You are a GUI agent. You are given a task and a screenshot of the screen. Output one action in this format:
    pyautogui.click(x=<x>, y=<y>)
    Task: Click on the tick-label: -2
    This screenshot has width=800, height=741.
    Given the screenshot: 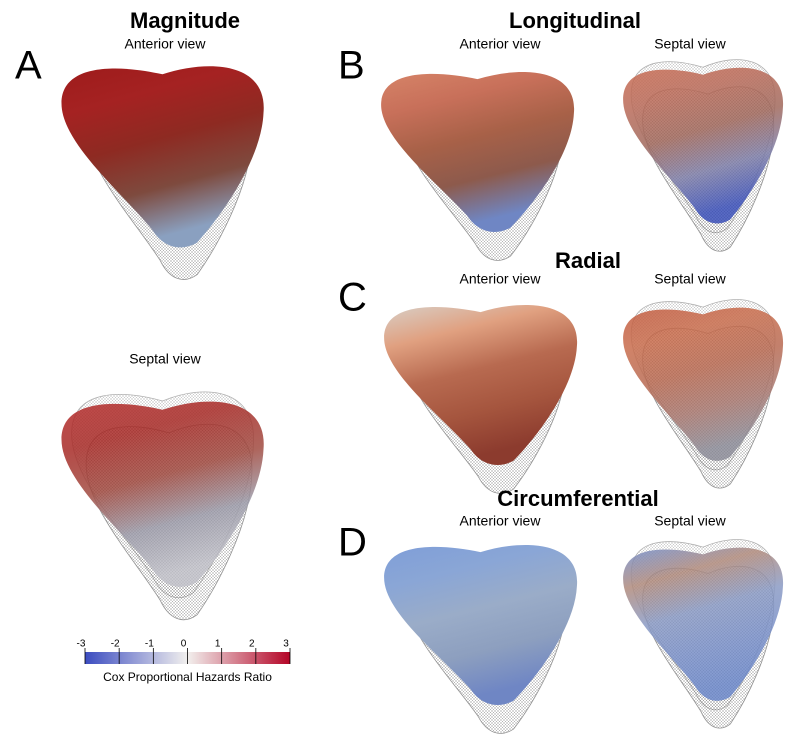 What is the action you would take?
    pyautogui.click(x=115, y=644)
    